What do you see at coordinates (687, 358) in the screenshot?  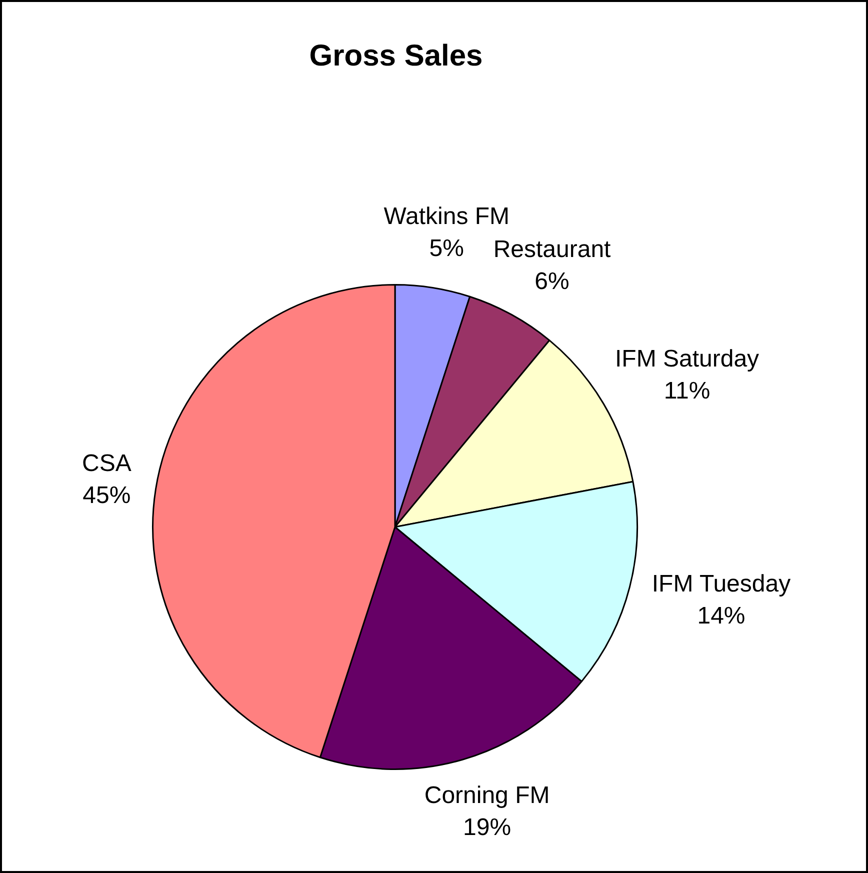 I see `slice-label: IFM Saturday` at bounding box center [687, 358].